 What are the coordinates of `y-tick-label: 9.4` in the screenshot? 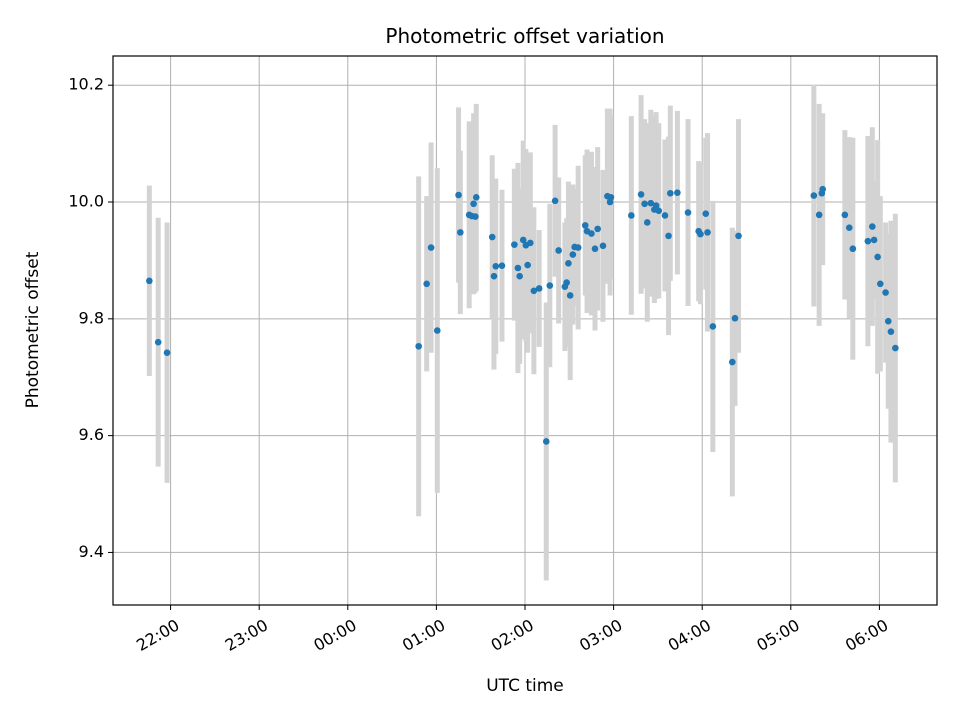 It's located at (91, 551).